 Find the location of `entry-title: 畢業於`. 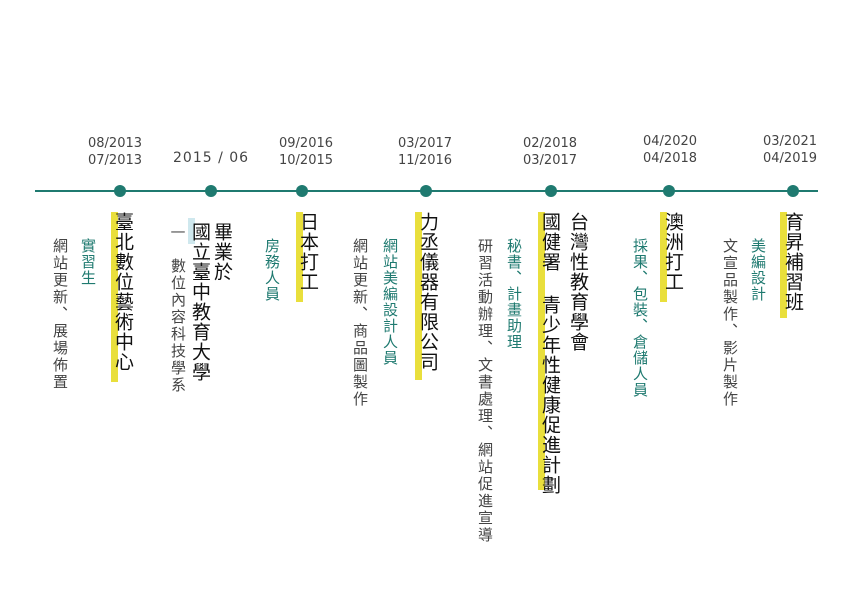

entry-title: 畢業於 is located at coordinates (222, 252).